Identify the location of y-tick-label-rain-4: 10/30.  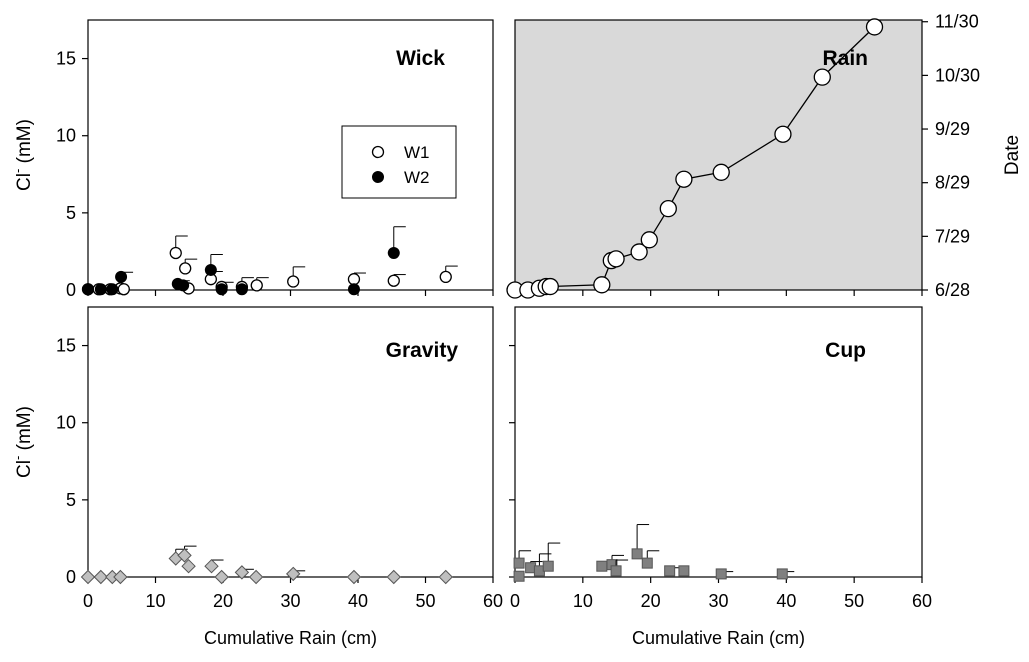
(957, 75).